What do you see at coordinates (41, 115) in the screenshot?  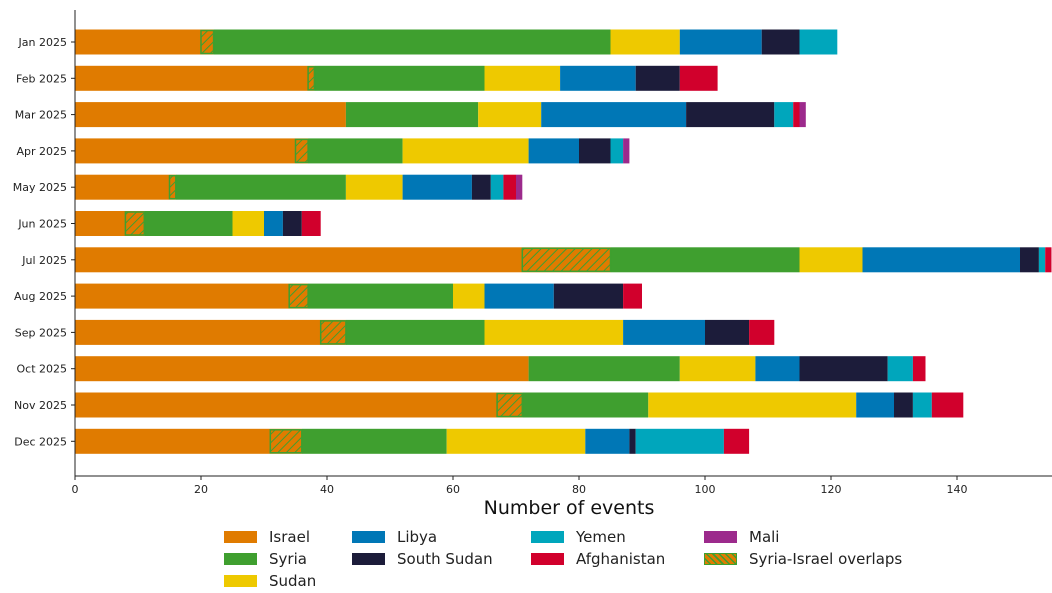 I see `y-tick-label: Mar 2025` at bounding box center [41, 115].